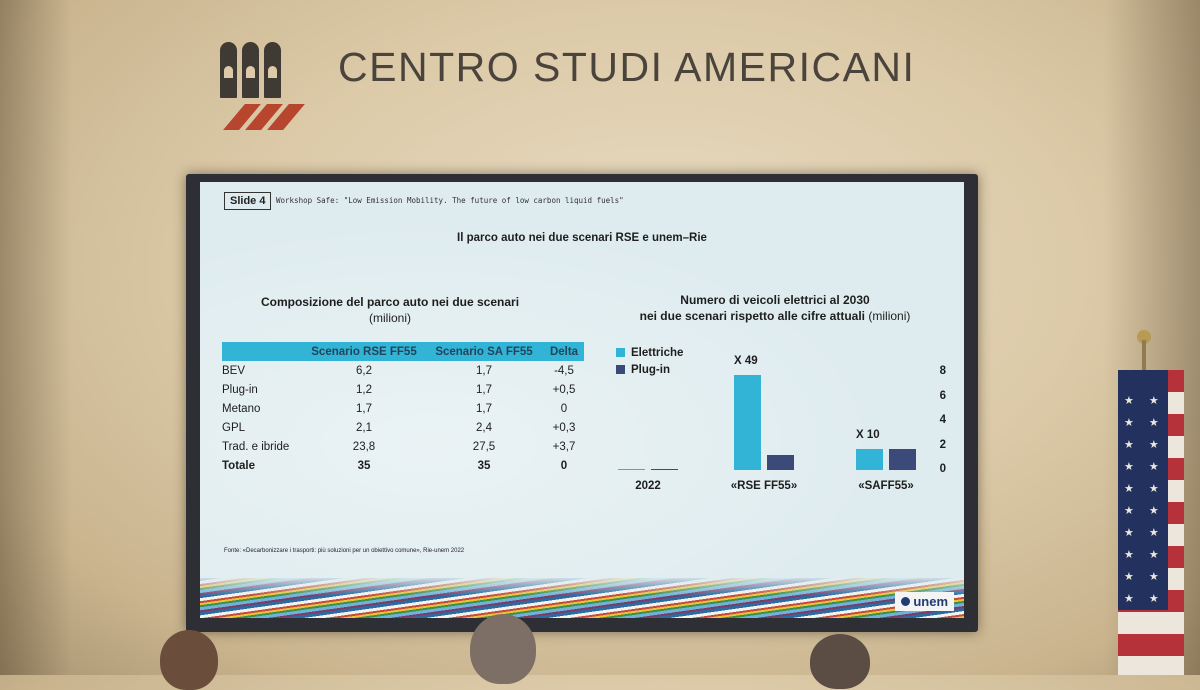  What do you see at coordinates (627, 67) in the screenshot?
I see `brand-name: CENTRO STUDI AMERICANI` at bounding box center [627, 67].